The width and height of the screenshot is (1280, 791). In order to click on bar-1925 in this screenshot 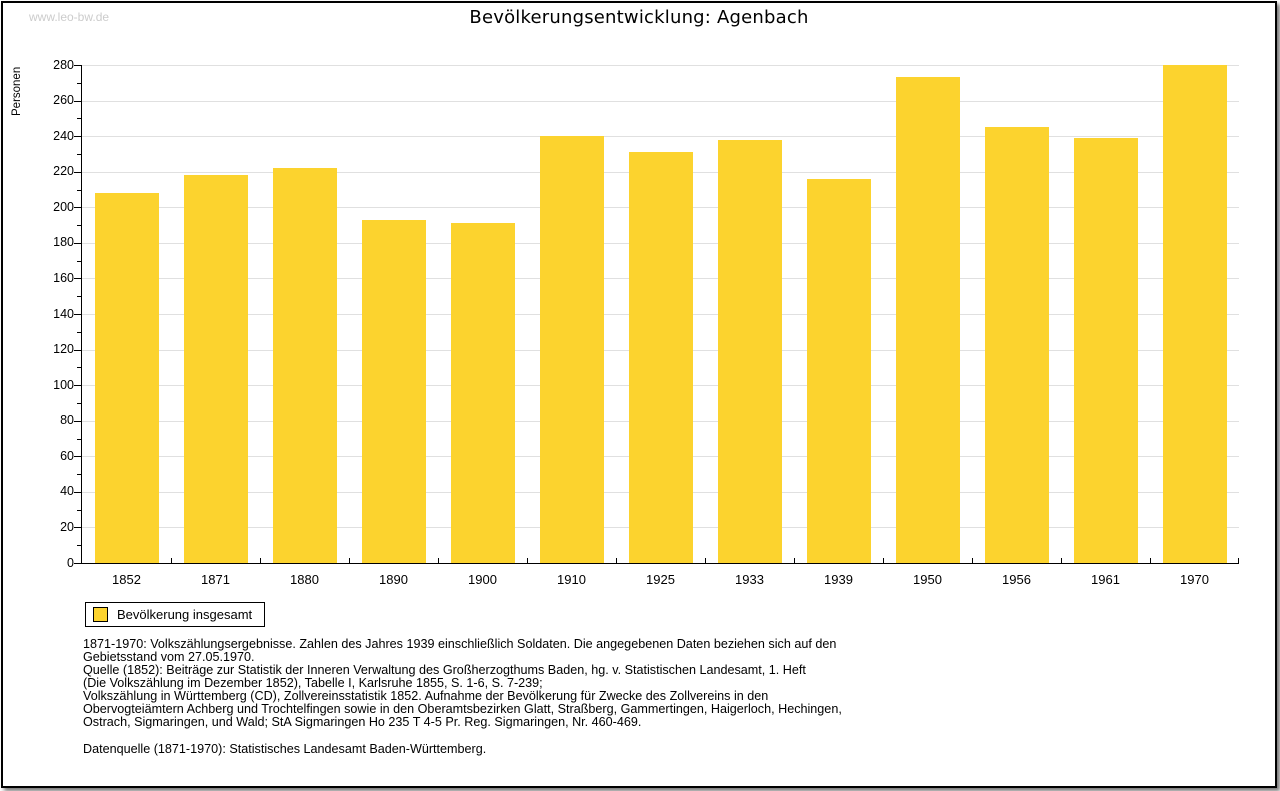, I will do `click(660, 357)`.